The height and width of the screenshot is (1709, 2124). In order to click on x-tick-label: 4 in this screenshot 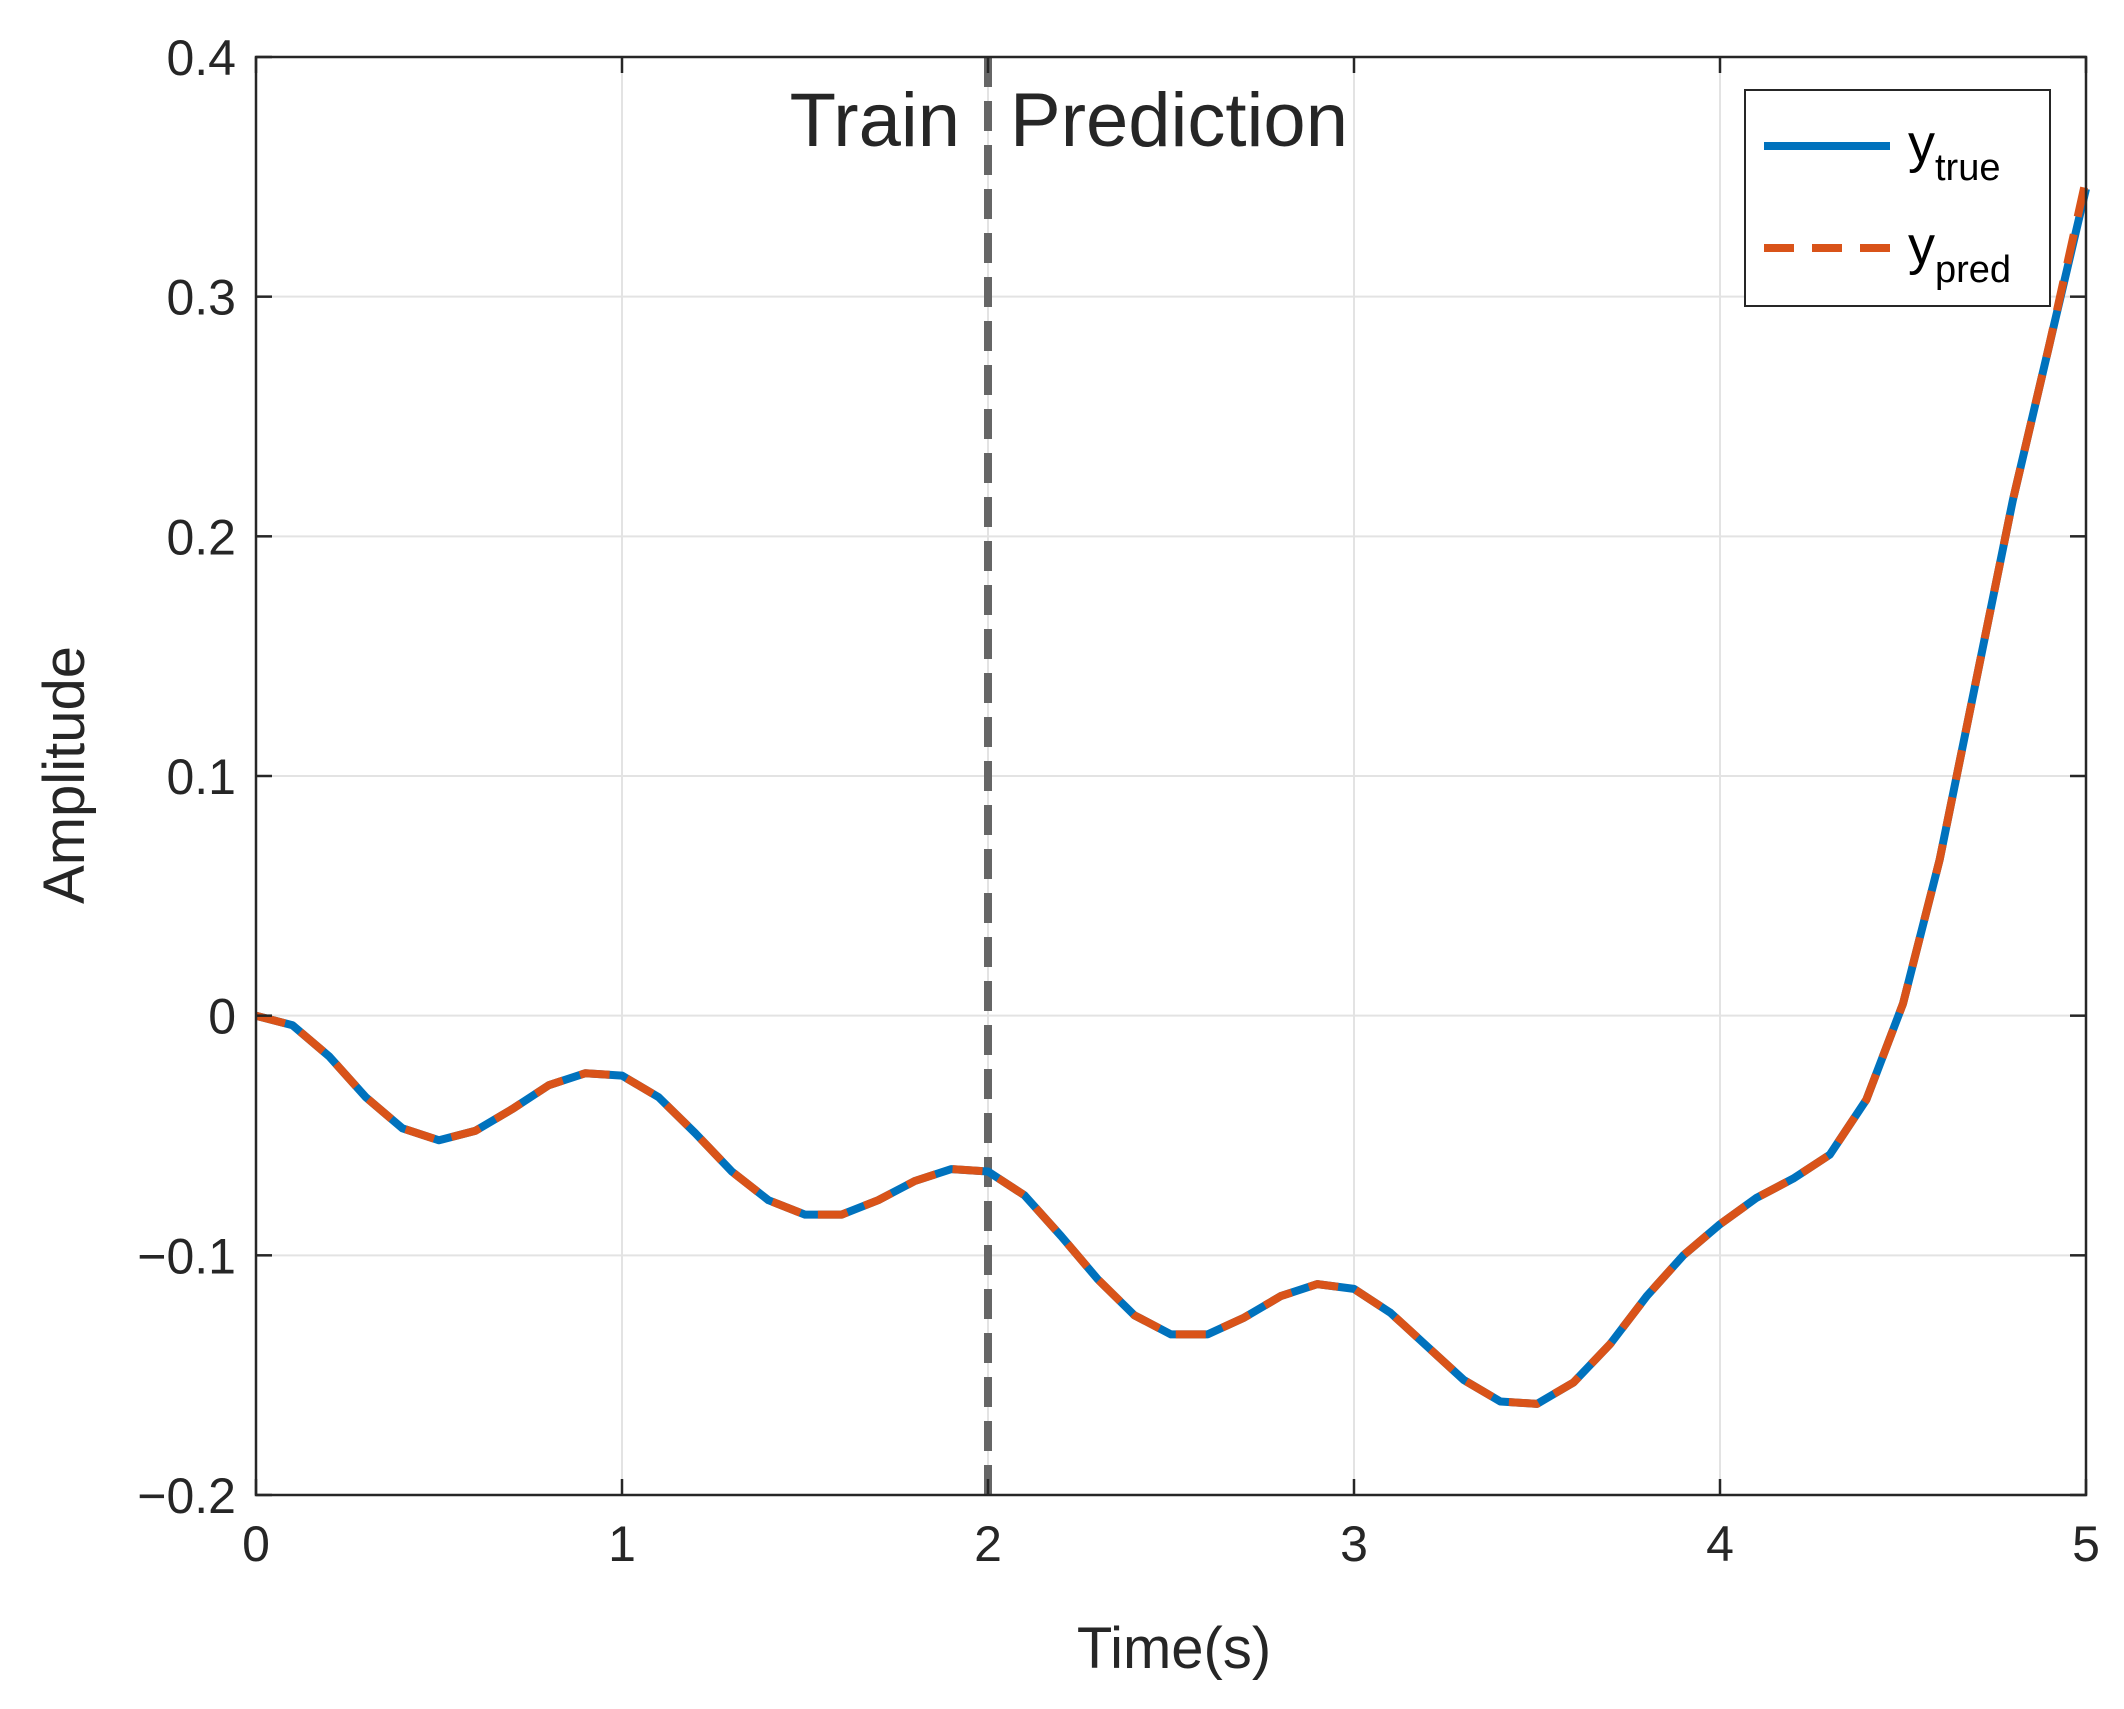, I will do `click(1720, 1544)`.